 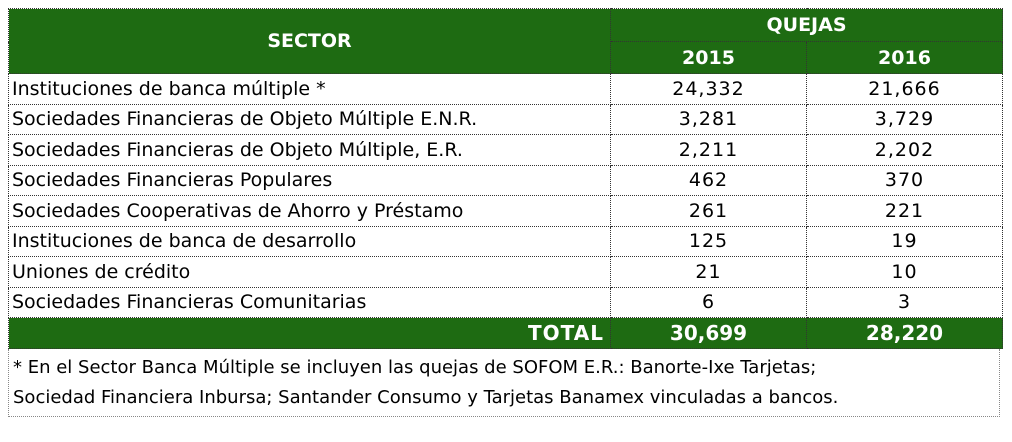 I want to click on total-2015: 30,699, so click(x=708, y=333).